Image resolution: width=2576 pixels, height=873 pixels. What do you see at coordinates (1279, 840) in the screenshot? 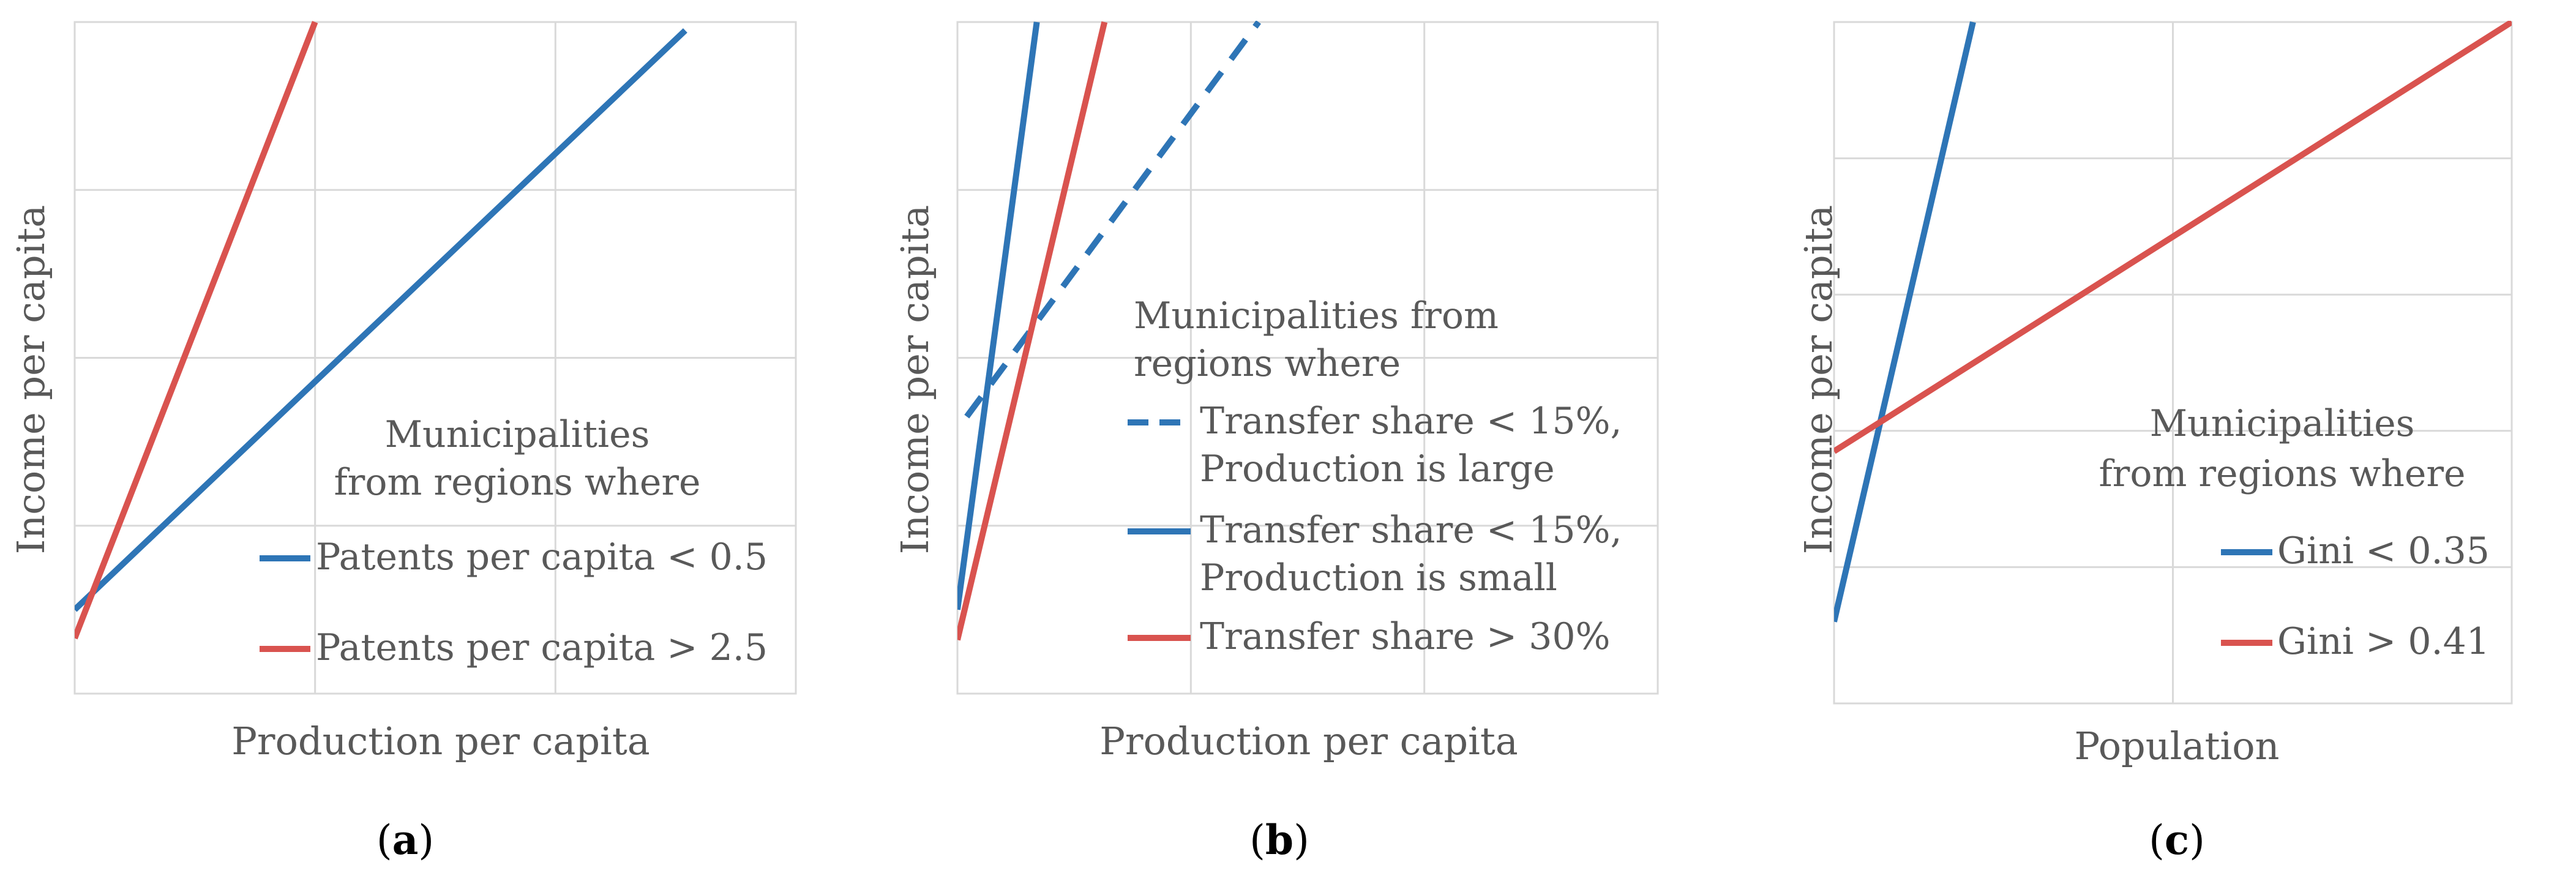
I see `panel-label: (b)` at bounding box center [1279, 840].